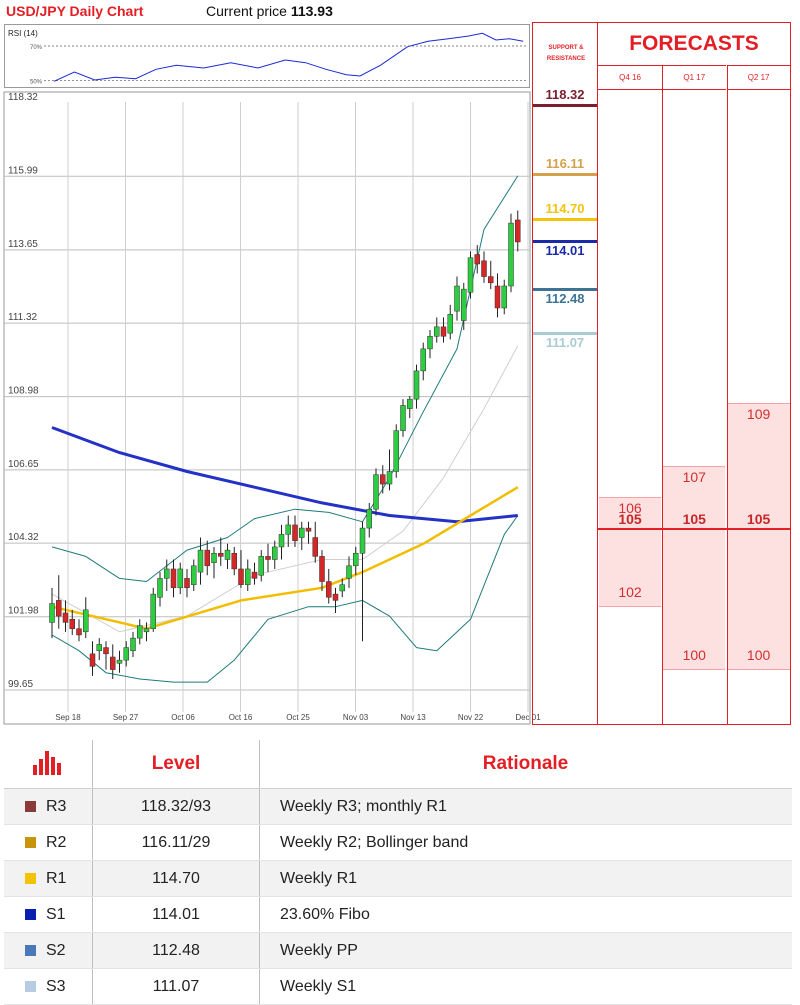 Image resolution: width=800 pixels, height=1005 pixels. Describe the element at coordinates (398, 914) in the screenshot. I see `table-row: S1 114.01 23.60% Fibo` at that location.